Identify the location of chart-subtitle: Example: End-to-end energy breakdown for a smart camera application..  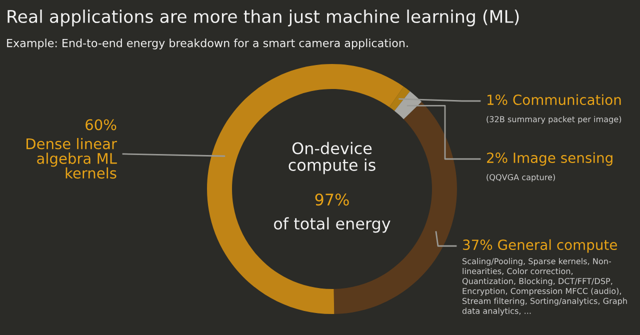
(207, 44).